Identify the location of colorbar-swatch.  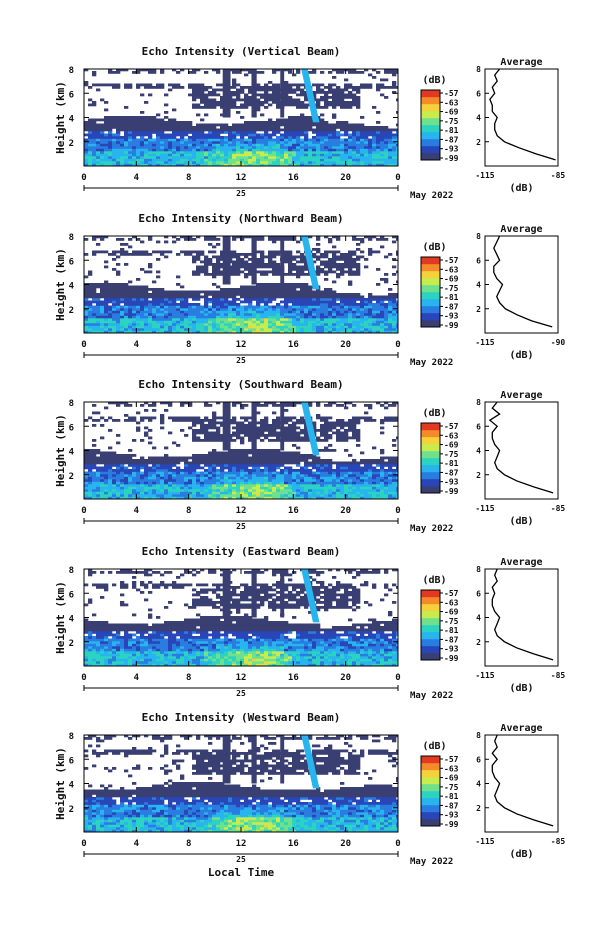
(430, 317).